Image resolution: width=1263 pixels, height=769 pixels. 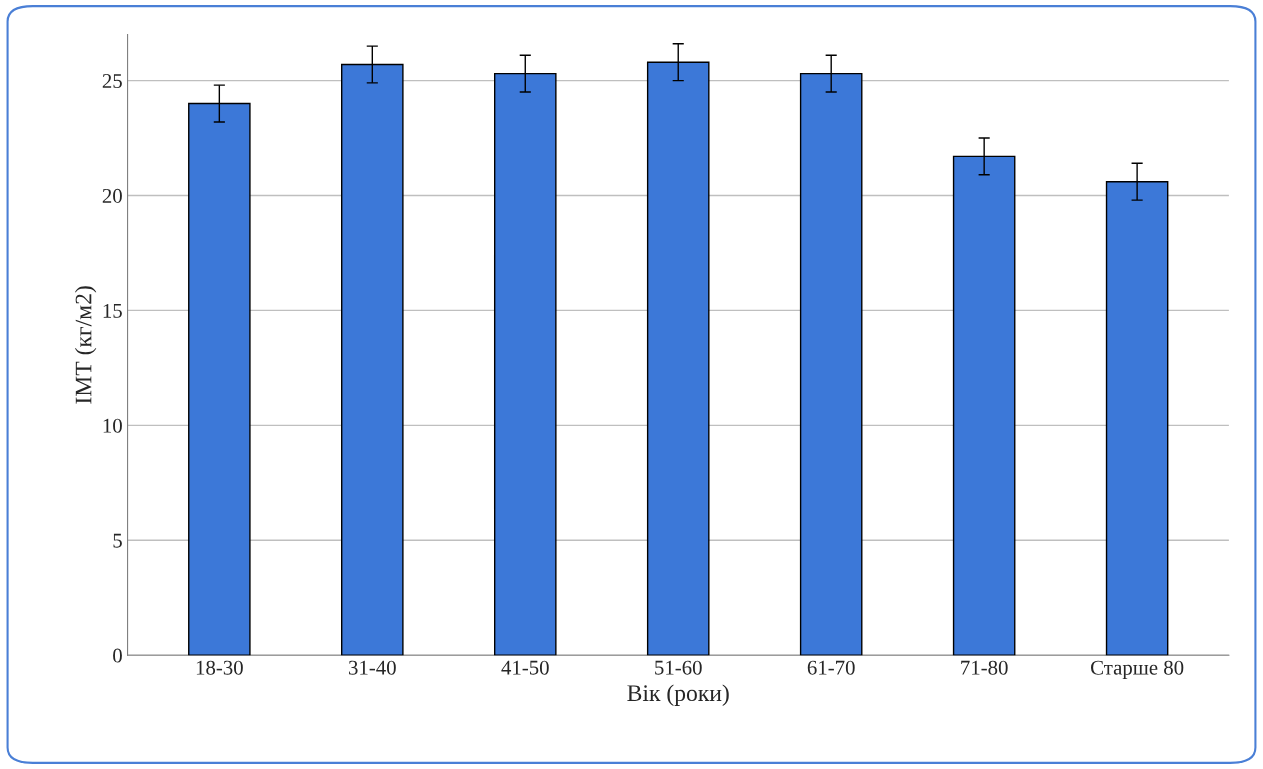 What do you see at coordinates (831, 667) in the screenshot?
I see `x-tick-label: 61-70` at bounding box center [831, 667].